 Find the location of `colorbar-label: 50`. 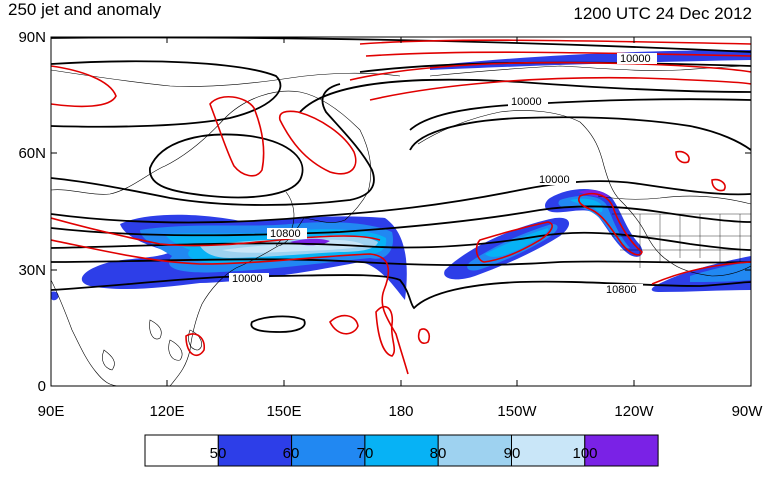

colorbar-label: 50 is located at coordinates (218, 453).